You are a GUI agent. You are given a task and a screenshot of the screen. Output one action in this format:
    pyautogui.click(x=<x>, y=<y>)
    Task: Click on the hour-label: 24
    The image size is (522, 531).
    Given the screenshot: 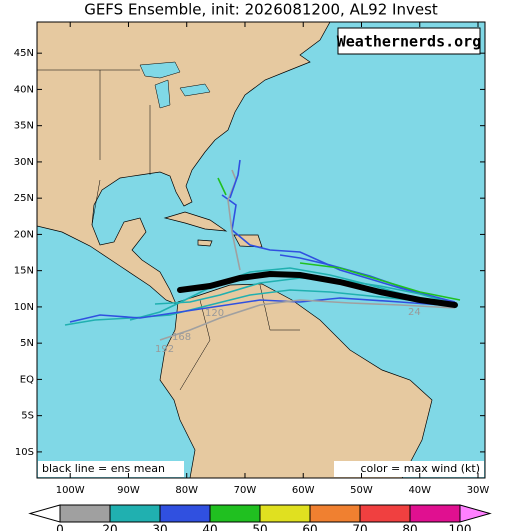 What is the action you would take?
    pyautogui.click(x=414, y=312)
    